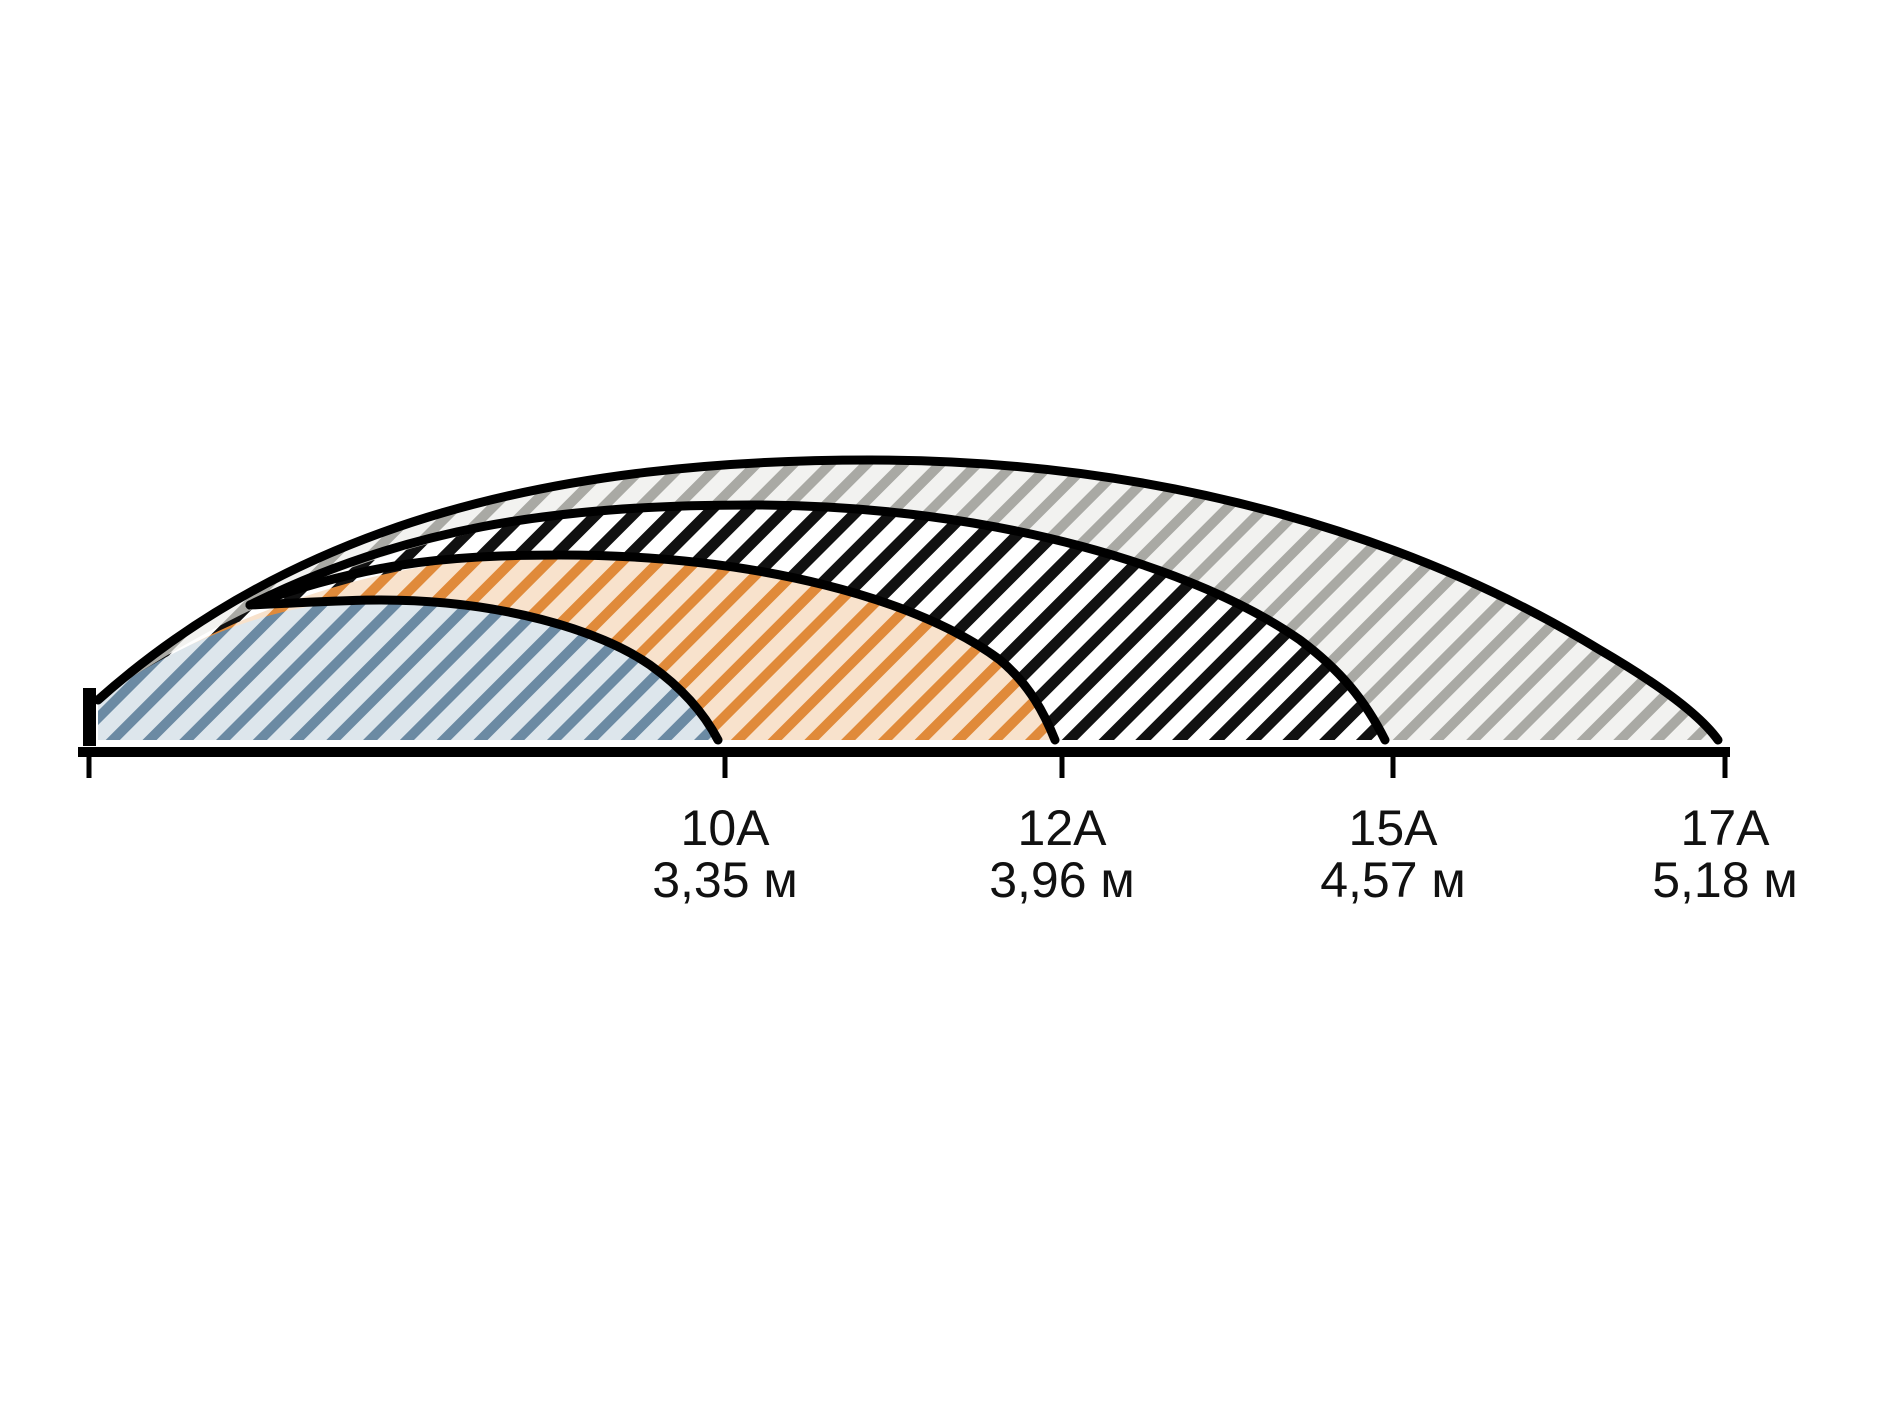 The width and height of the screenshot is (1890, 1422). I want to click on label-code-12a: 12A, so click(1063, 828).